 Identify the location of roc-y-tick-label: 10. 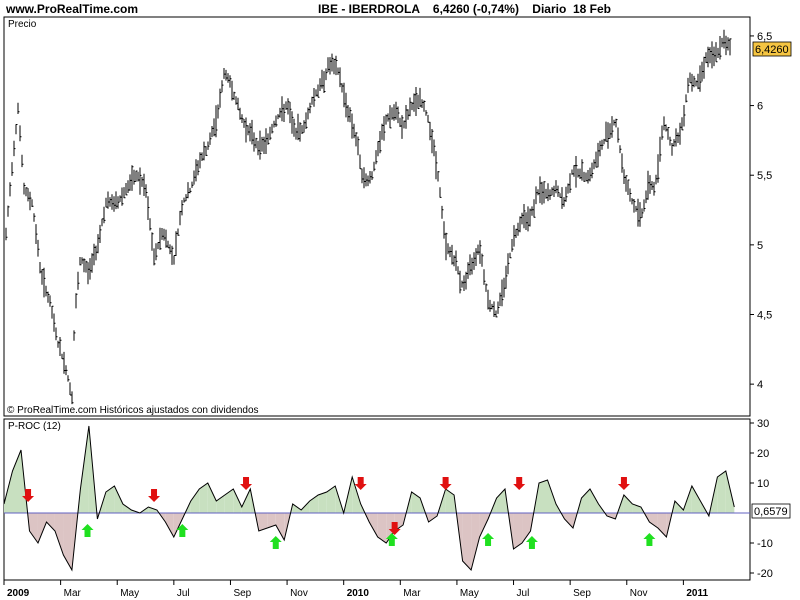
(763, 484).